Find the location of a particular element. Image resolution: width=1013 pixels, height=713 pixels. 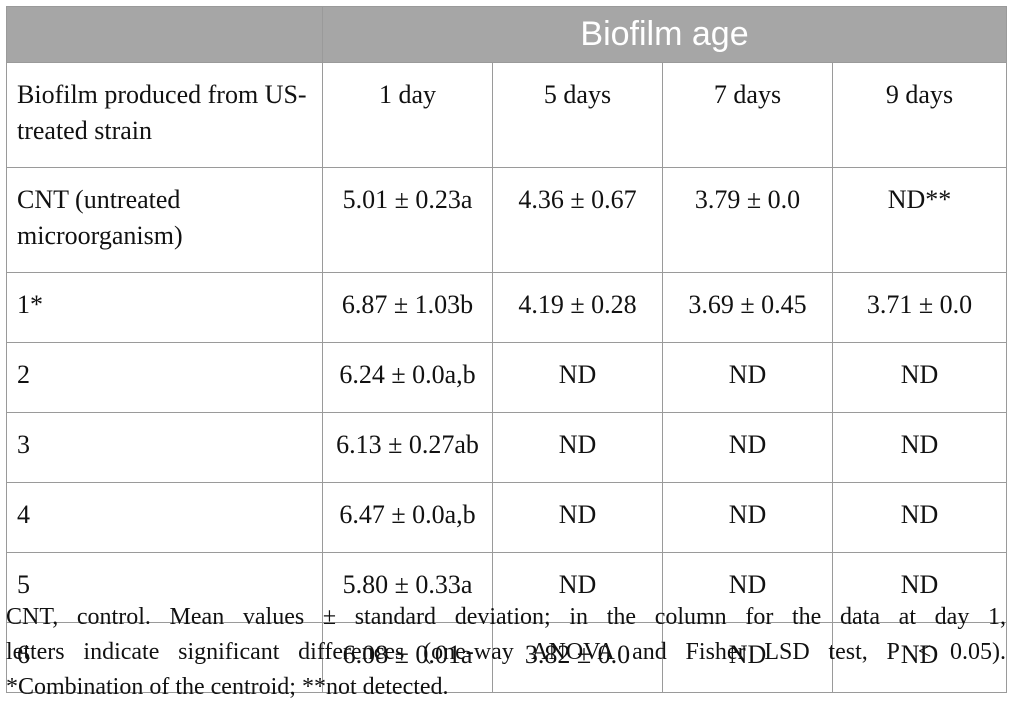

table-row: 6 6.08 ± 0.01a 3.82 ± 0.0 ND ND is located at coordinates (507, 657).